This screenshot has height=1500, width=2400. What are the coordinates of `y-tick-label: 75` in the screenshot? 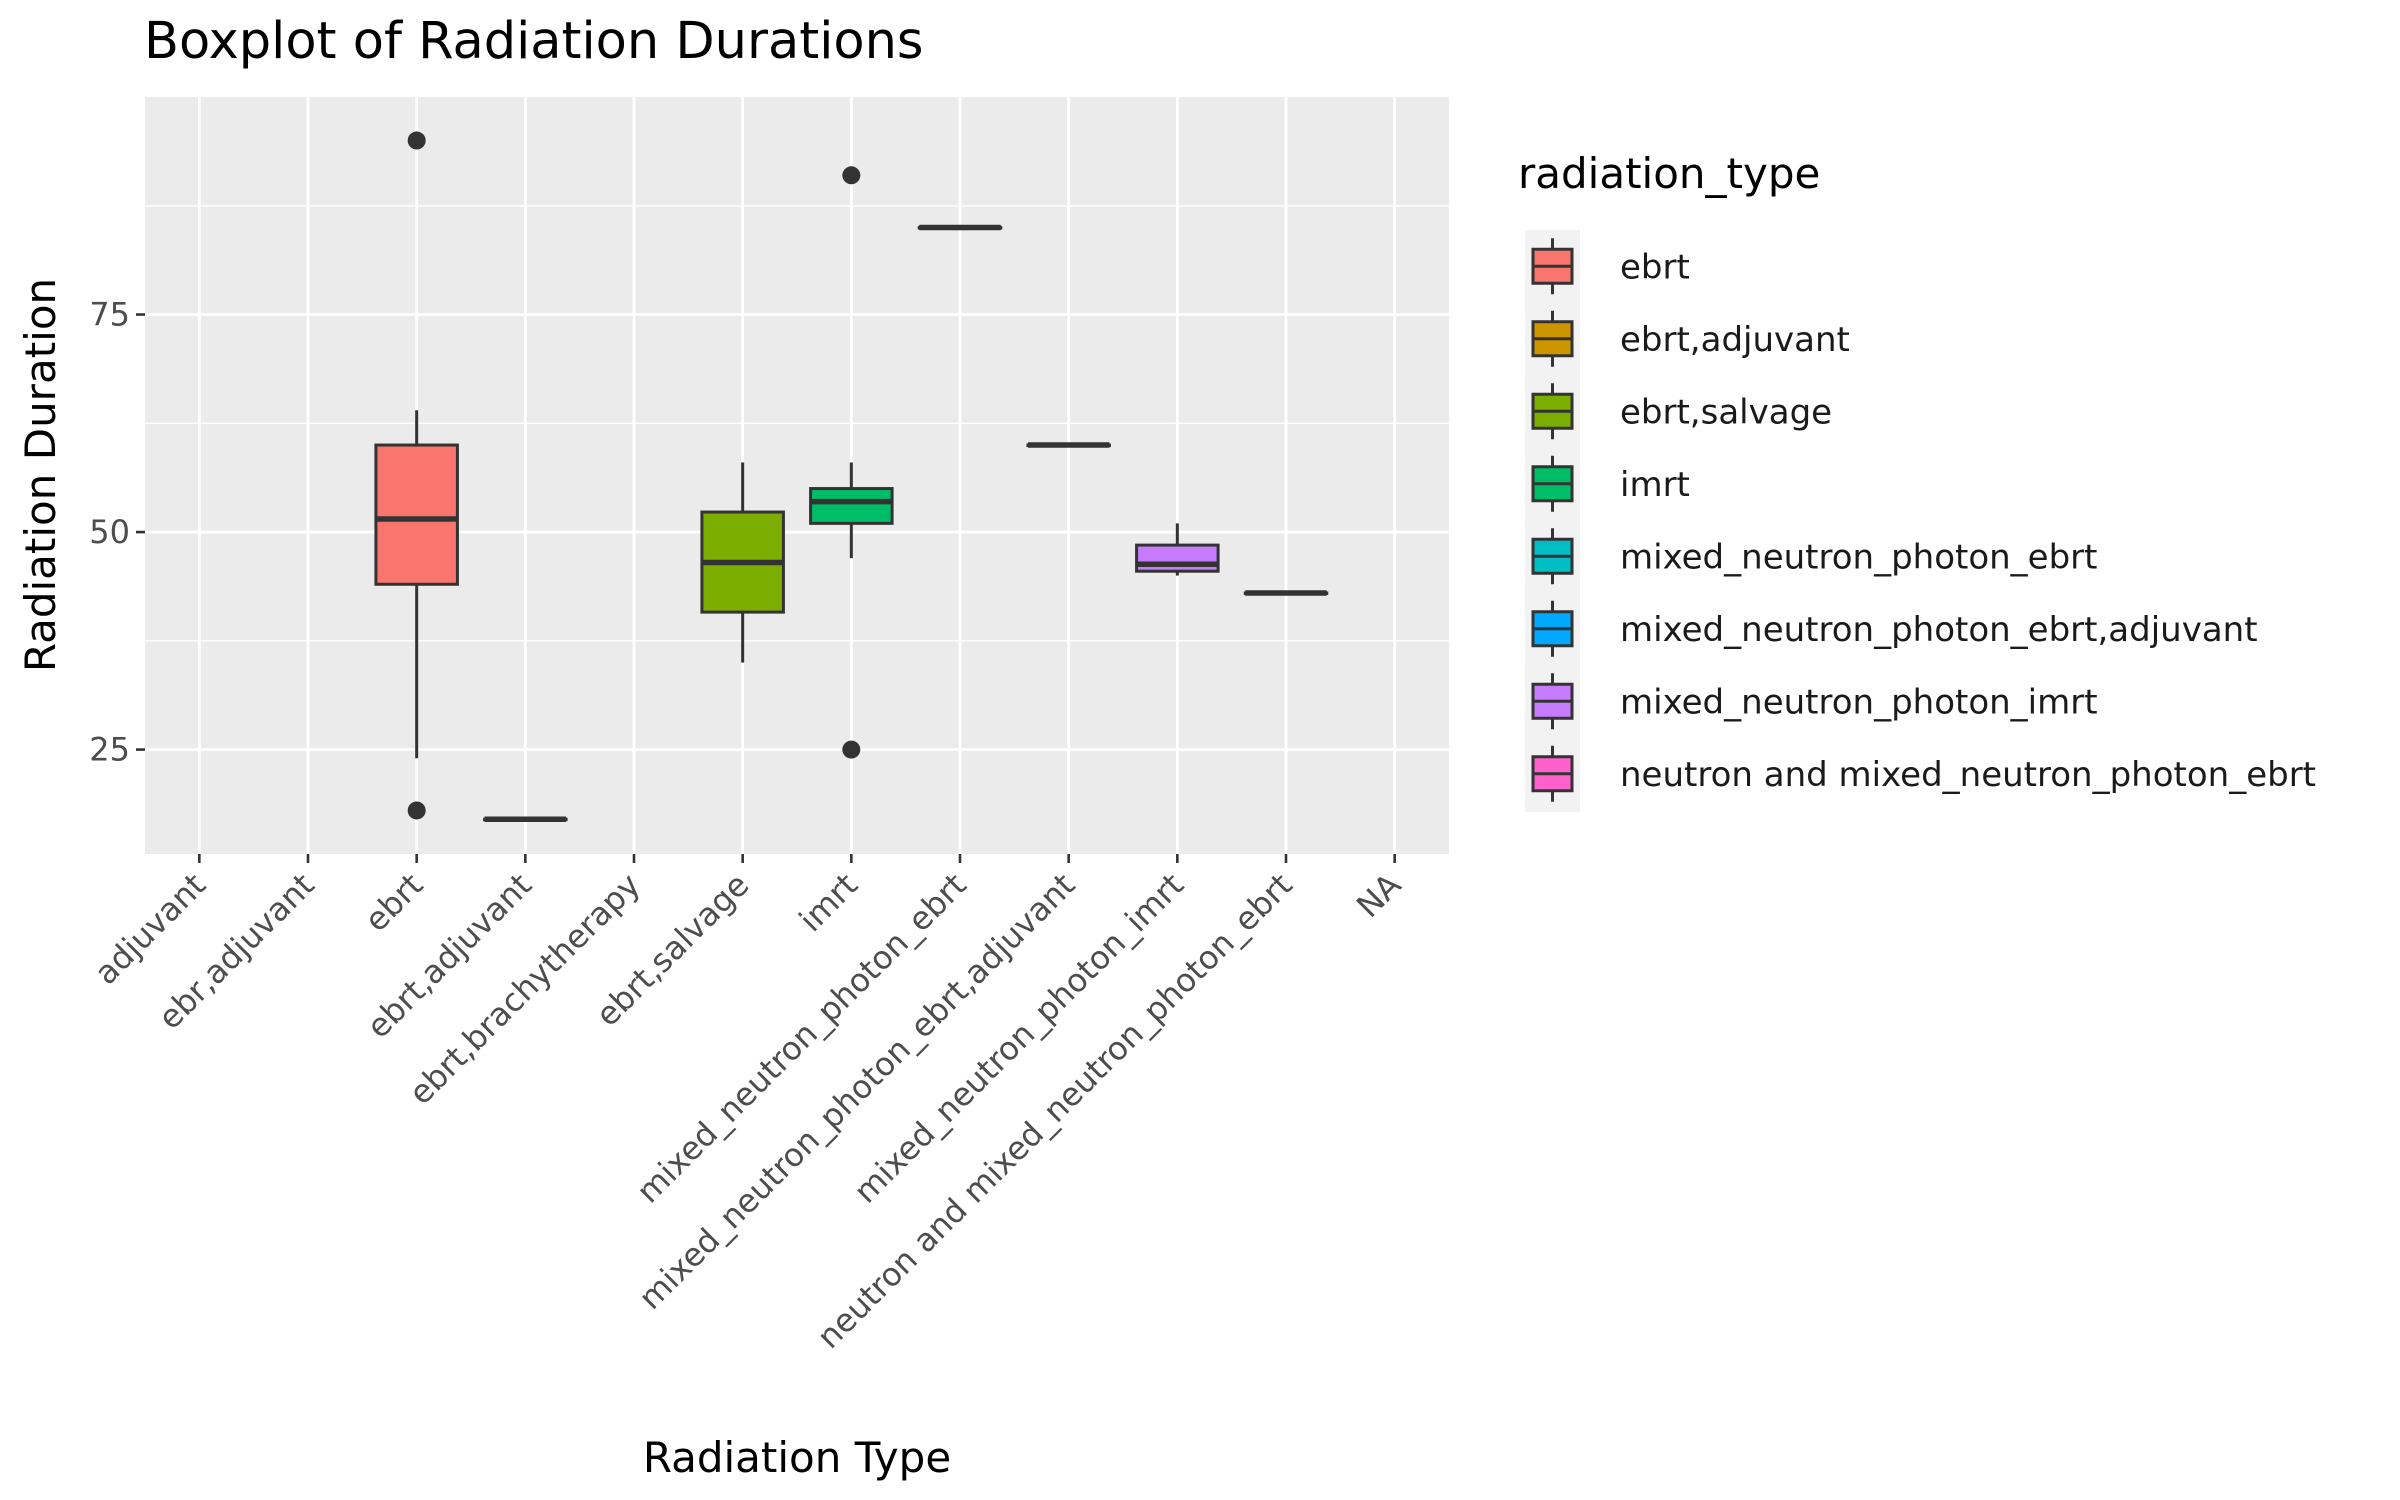 It's located at (109, 315).